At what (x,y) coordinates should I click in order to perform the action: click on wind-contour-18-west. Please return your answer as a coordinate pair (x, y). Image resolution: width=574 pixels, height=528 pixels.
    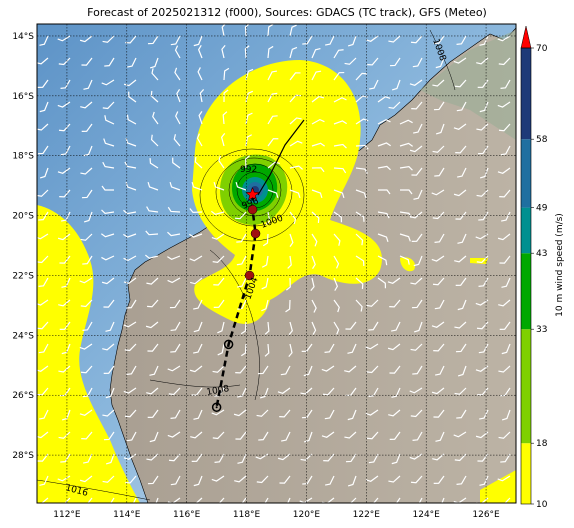
    Looking at the image, I should click on (88, 354).